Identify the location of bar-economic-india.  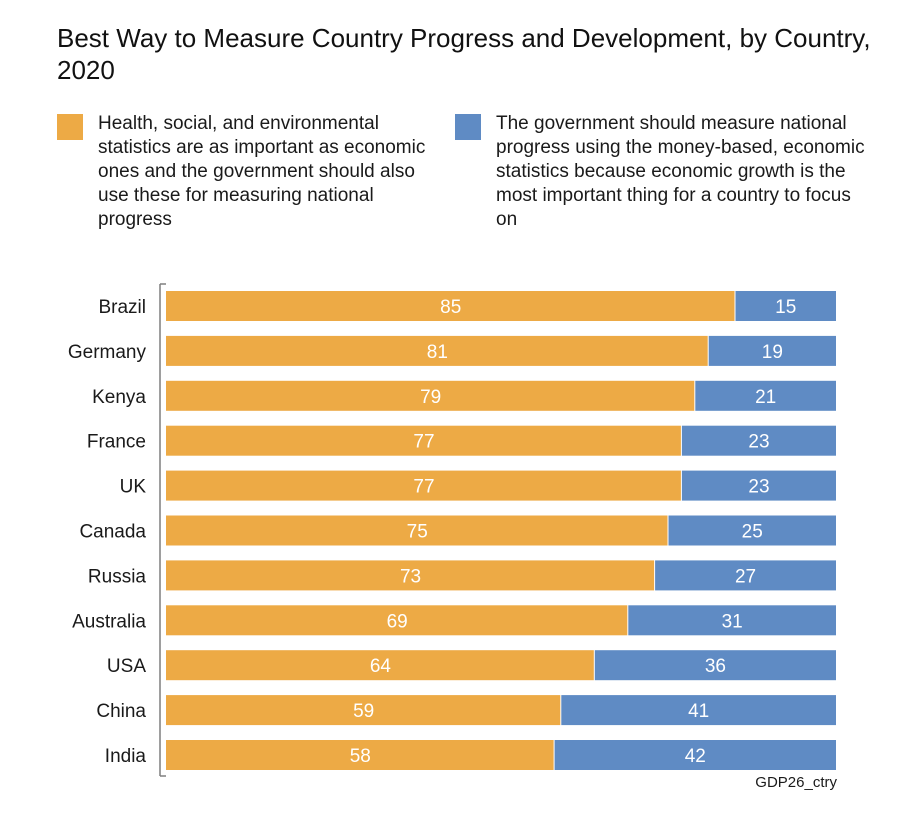
(695, 755).